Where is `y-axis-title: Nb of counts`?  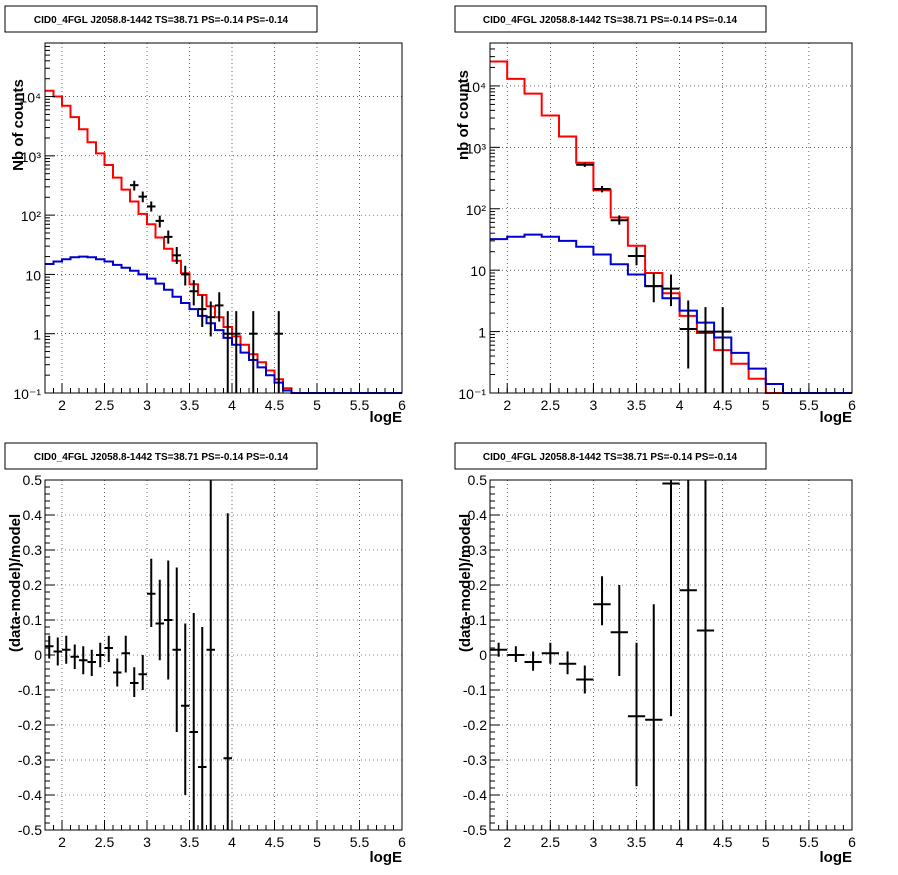 y-axis-title: Nb of counts is located at coordinates (18, 125).